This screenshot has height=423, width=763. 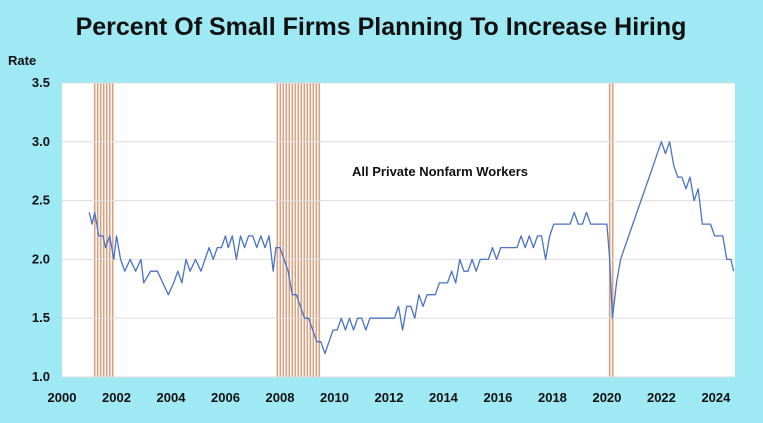 What do you see at coordinates (41, 376) in the screenshot?
I see `y-tick-label-1.0: 1.0` at bounding box center [41, 376].